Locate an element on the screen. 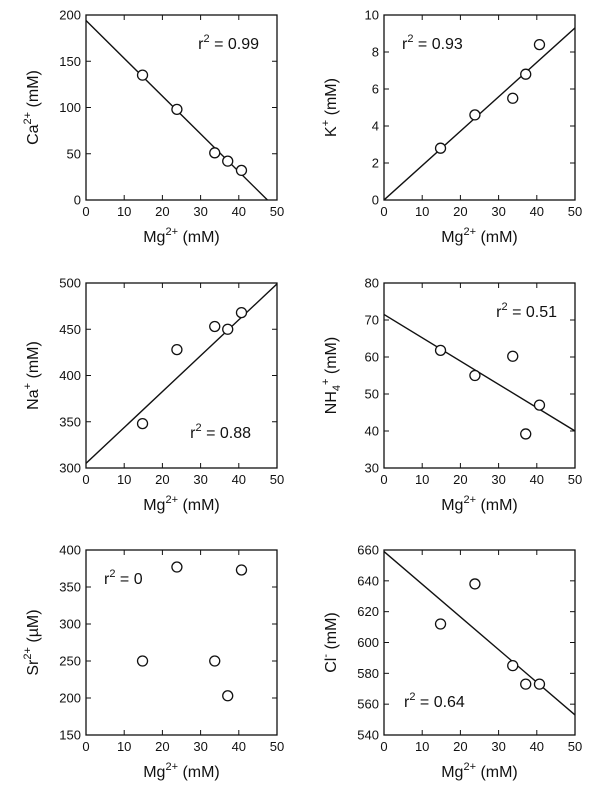  r-squared-annotation: r2 = 0.88 is located at coordinates (220, 432).